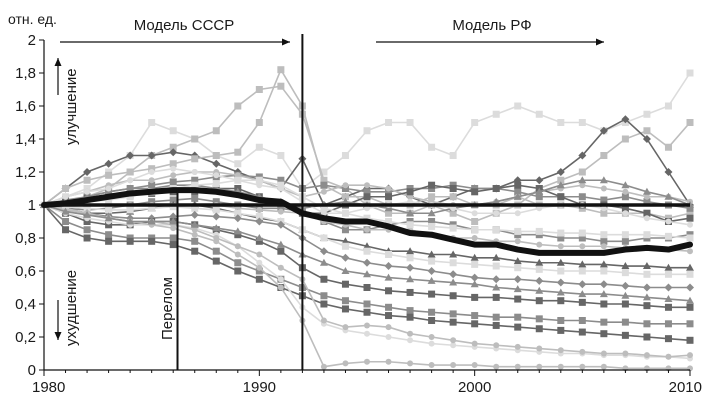  I want to click on turning-point-label: Перелом, so click(167, 308).